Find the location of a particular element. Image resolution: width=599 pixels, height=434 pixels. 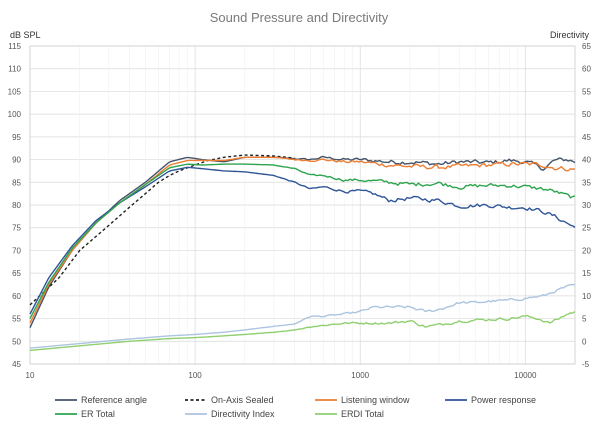

y-tick-label: 55 is located at coordinates (16, 319).